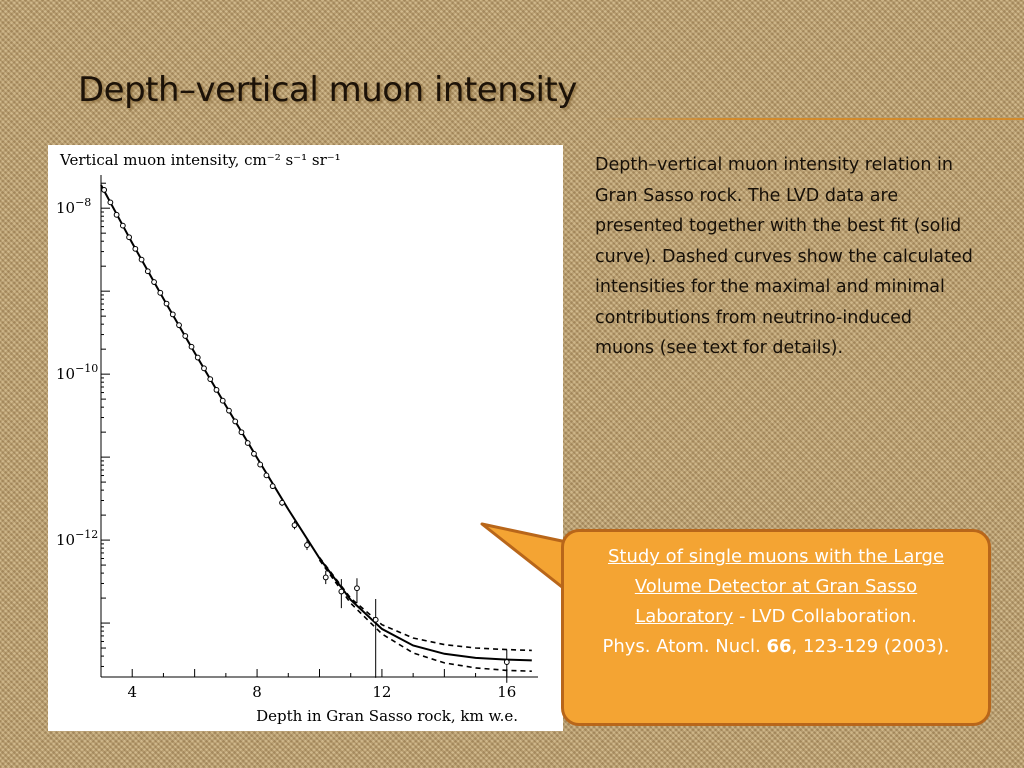 This screenshot has height=768, width=1024. I want to click on y-tick-label: 10−12, so click(77, 538).